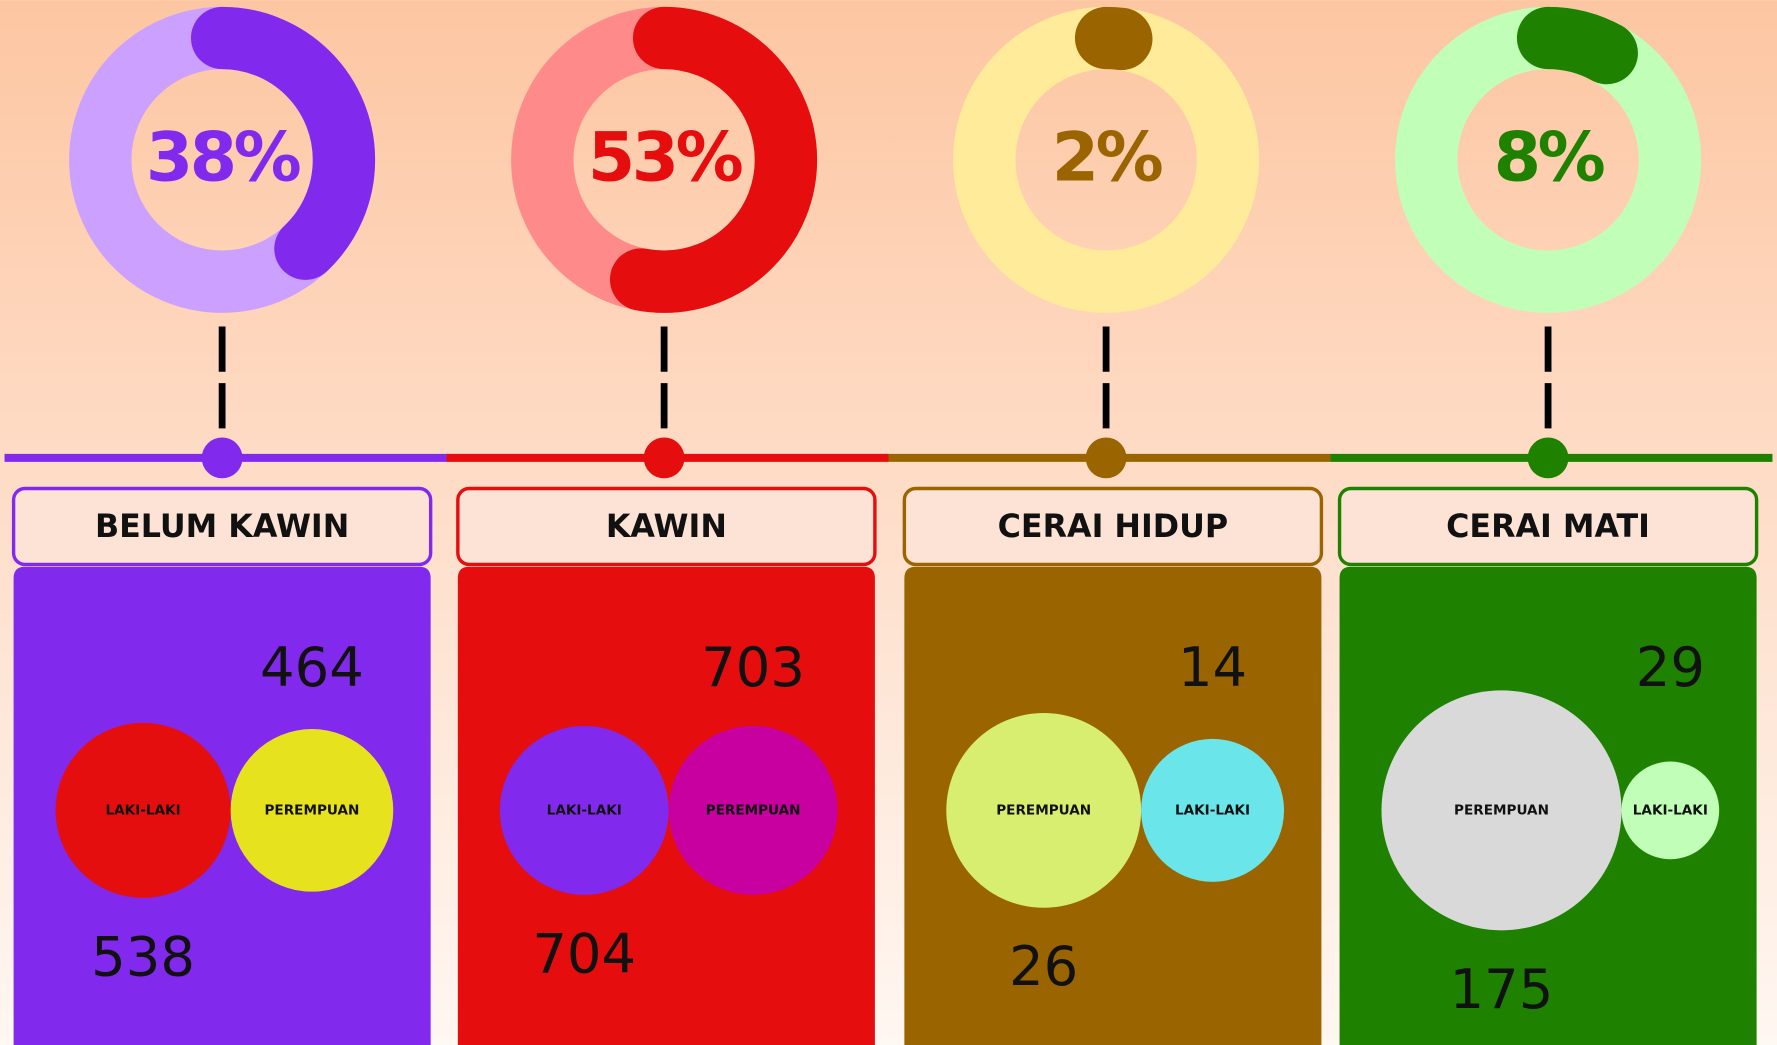 The image size is (1777, 1045). I want to click on panel-title: CERAI HIDUP, so click(1113, 527).